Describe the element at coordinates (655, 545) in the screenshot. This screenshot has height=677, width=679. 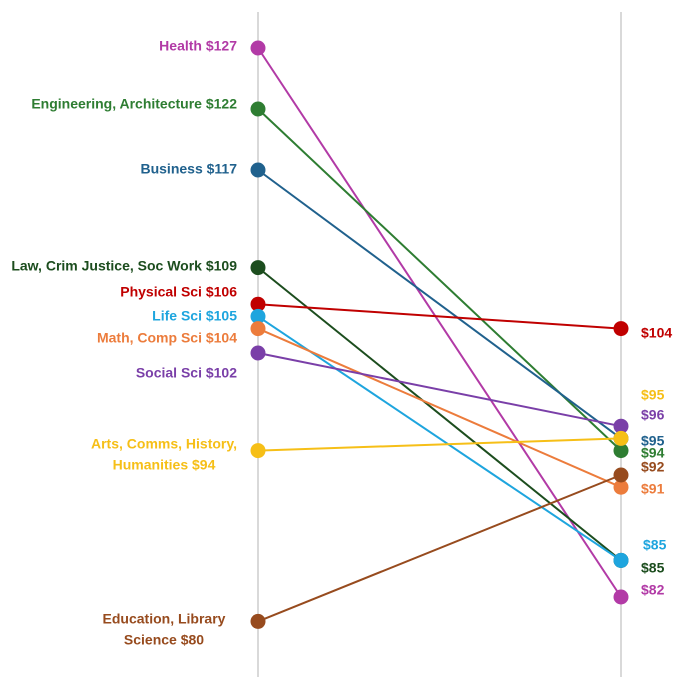
I see `right-label-life-sci: $85` at that location.